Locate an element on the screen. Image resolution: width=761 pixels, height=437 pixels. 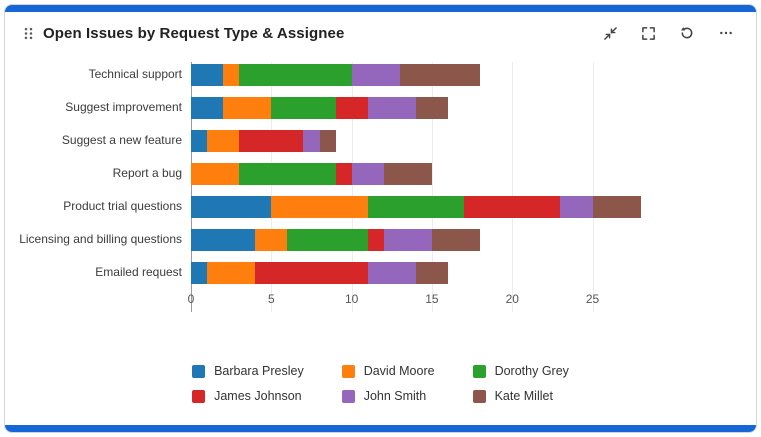
legend-item: David Moore is located at coordinates (388, 371).